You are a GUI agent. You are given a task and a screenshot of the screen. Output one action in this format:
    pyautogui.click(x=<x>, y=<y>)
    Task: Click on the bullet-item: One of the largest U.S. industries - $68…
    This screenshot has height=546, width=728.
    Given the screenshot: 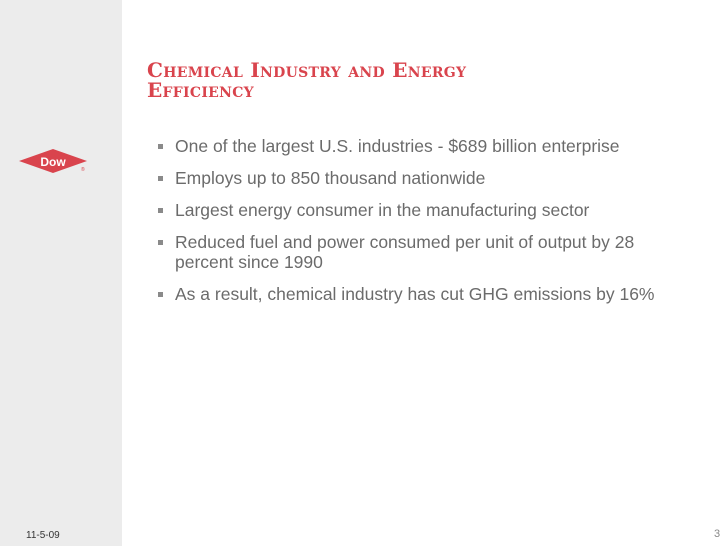 What is the action you would take?
    pyautogui.click(x=427, y=146)
    